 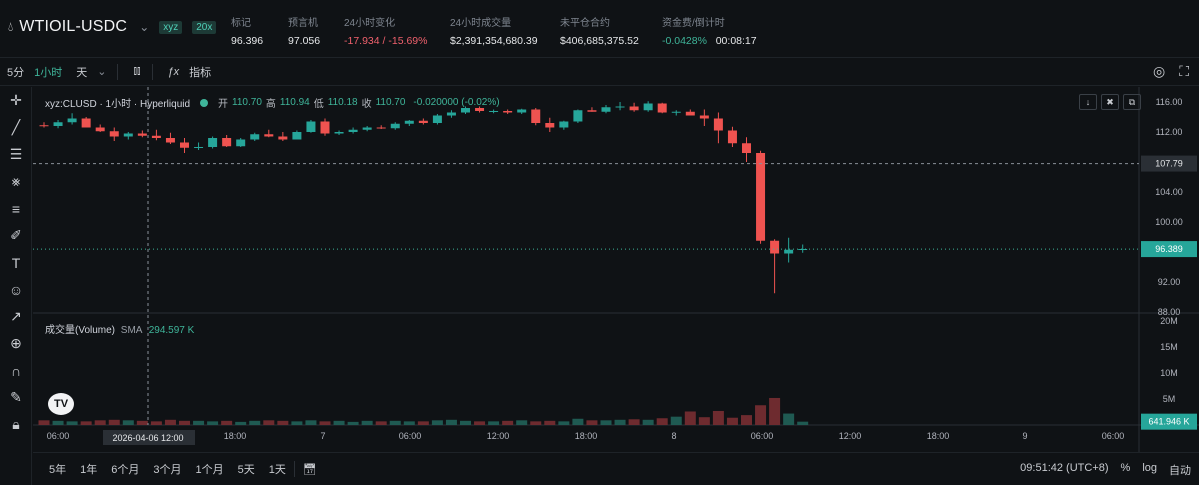 What do you see at coordinates (1149, 468) in the screenshot?
I see `log-toggle: log` at bounding box center [1149, 468].